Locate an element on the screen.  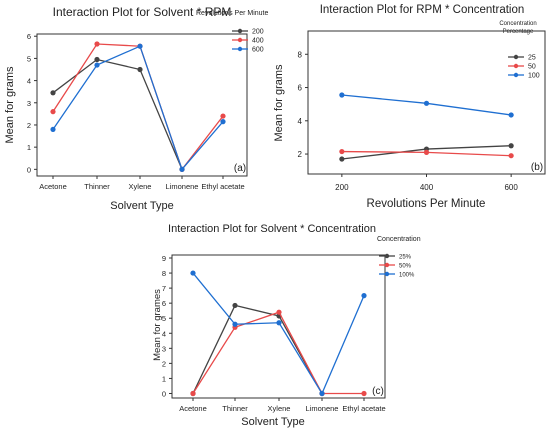
panel-c-y-axis-label: Mean for grames is located at coordinates (157, 325).